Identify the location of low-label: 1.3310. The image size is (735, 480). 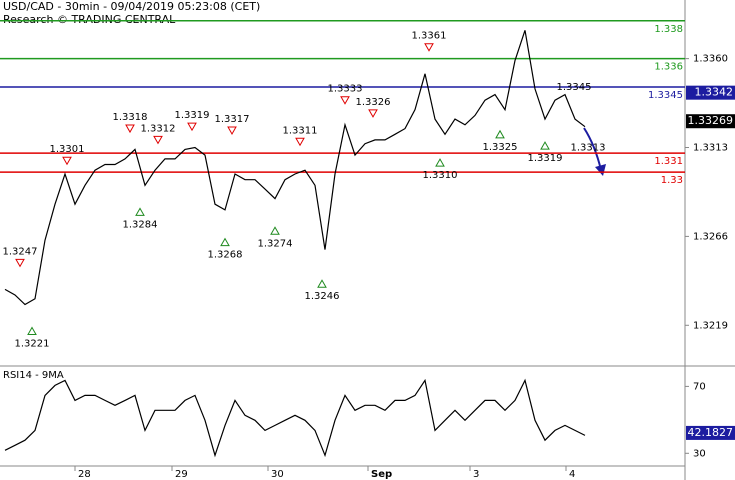
(440, 175).